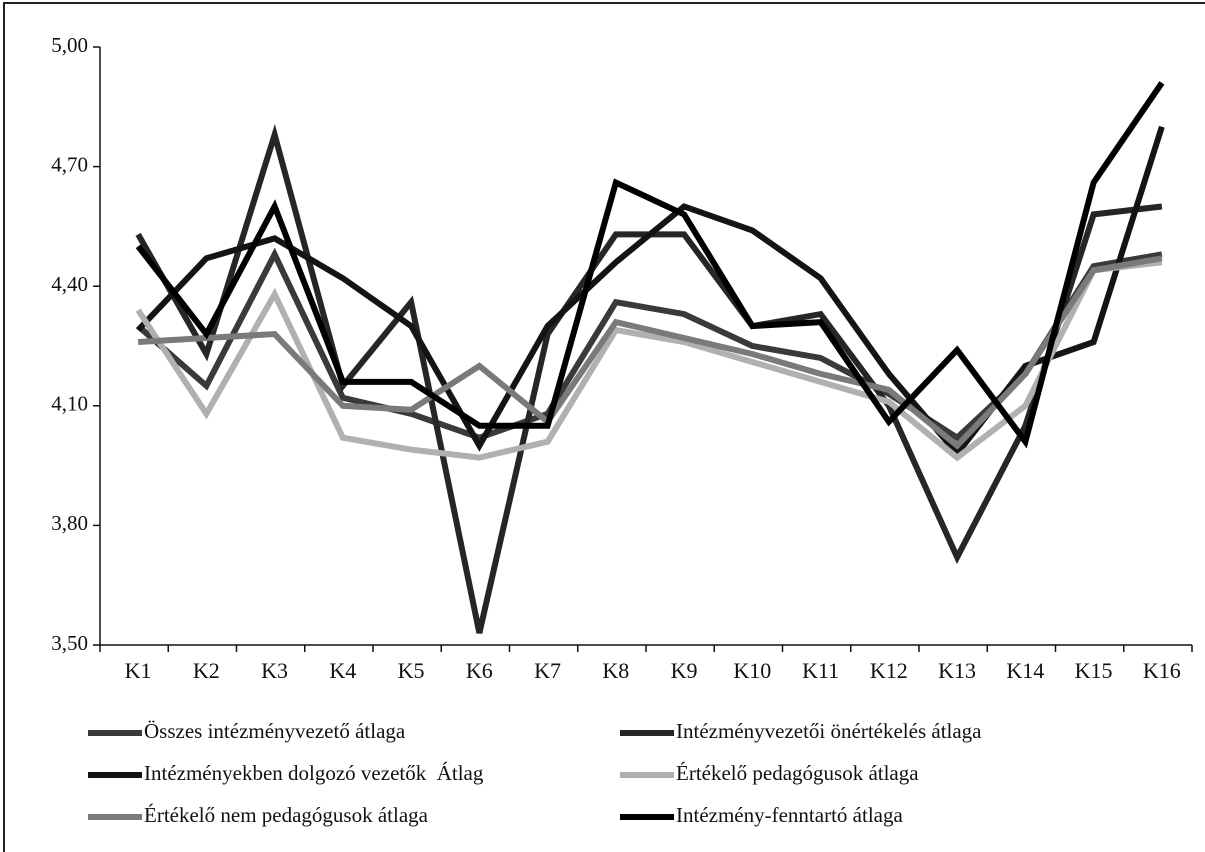  I want to click on x-tick-label: K5, so click(411, 670).